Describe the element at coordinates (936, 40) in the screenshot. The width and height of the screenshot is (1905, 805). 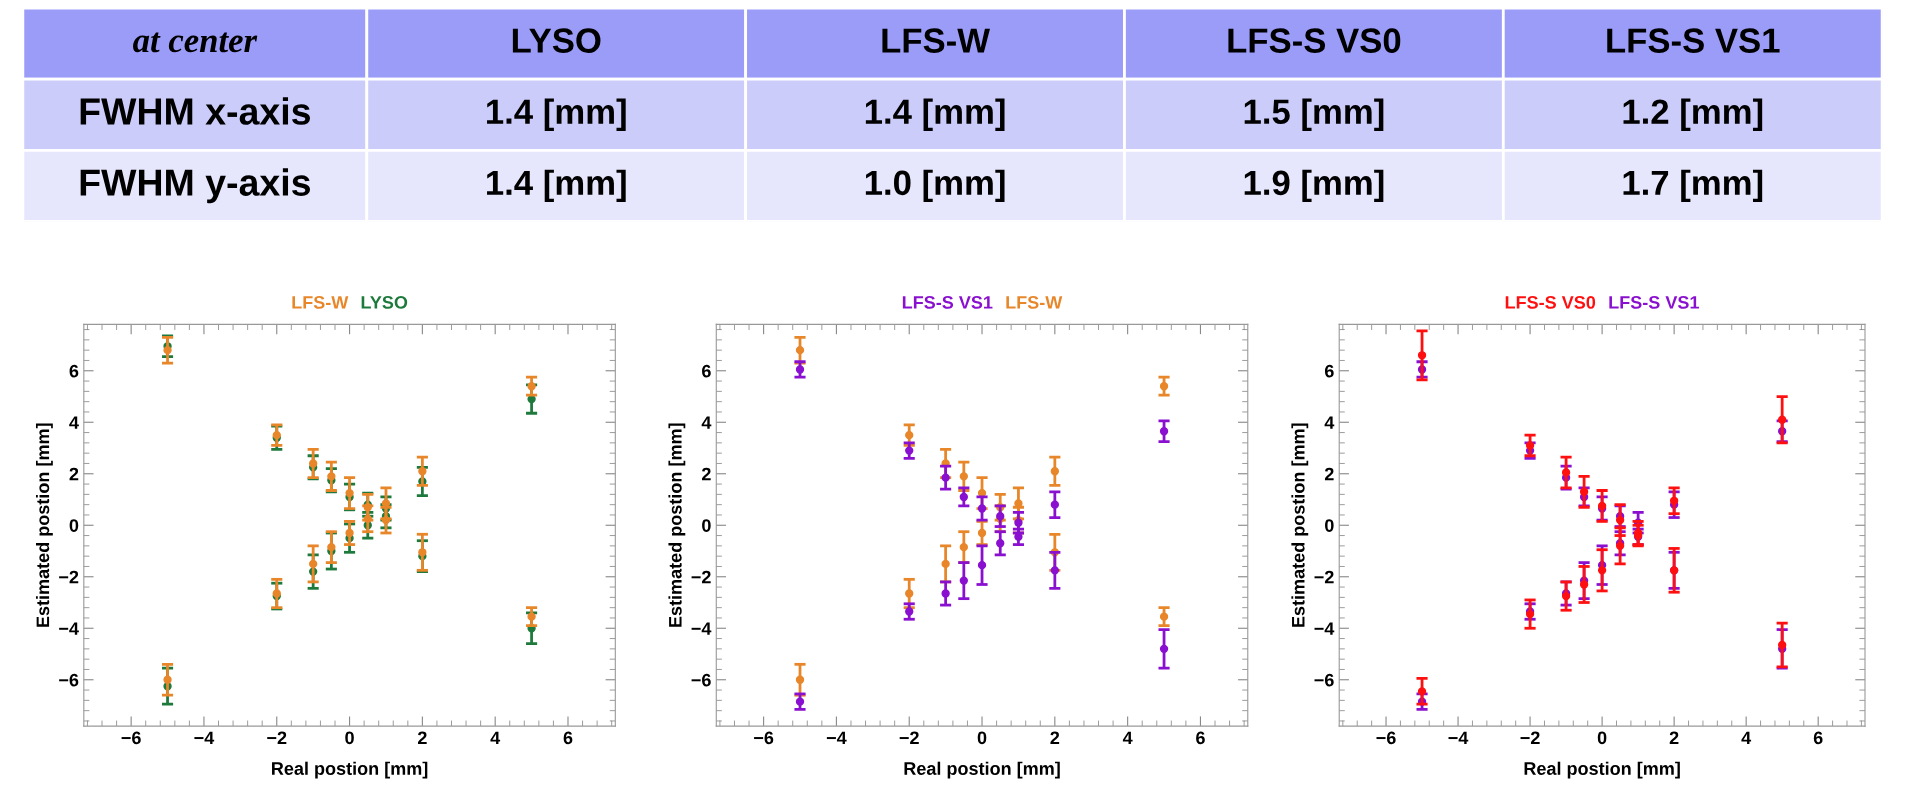
I see `category-label: LFS-W` at that location.